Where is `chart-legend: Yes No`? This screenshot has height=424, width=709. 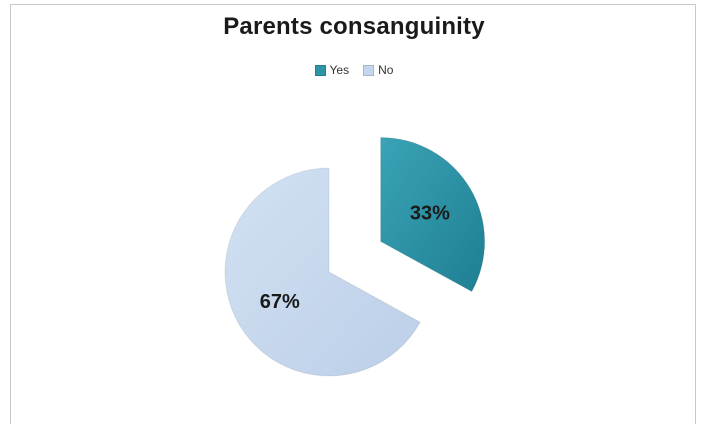
chart-legend: Yes No is located at coordinates (354, 70).